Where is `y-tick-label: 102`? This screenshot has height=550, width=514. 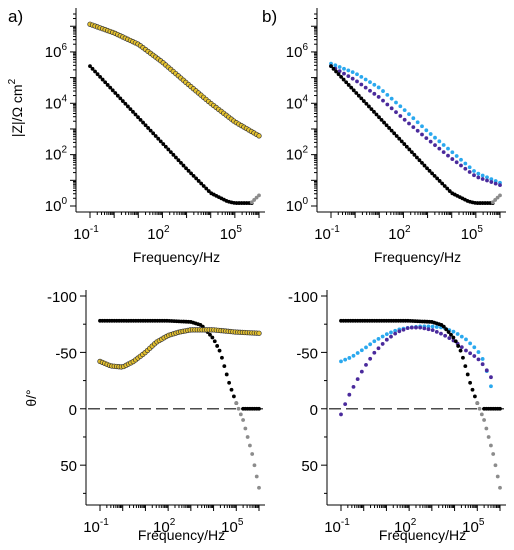
y-tick-label: 102 is located at coordinates (56, 154).